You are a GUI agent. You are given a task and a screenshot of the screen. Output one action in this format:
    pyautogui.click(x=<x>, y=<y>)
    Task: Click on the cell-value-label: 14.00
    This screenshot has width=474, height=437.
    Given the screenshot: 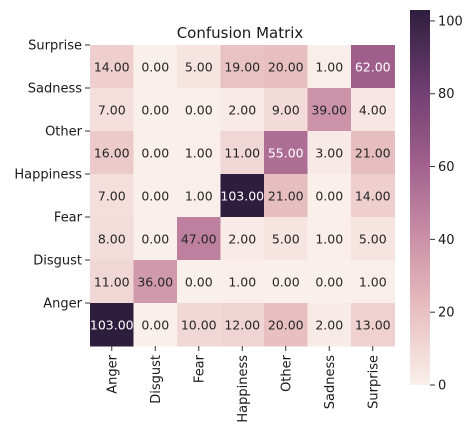 What is the action you would take?
    pyautogui.click(x=112, y=67)
    